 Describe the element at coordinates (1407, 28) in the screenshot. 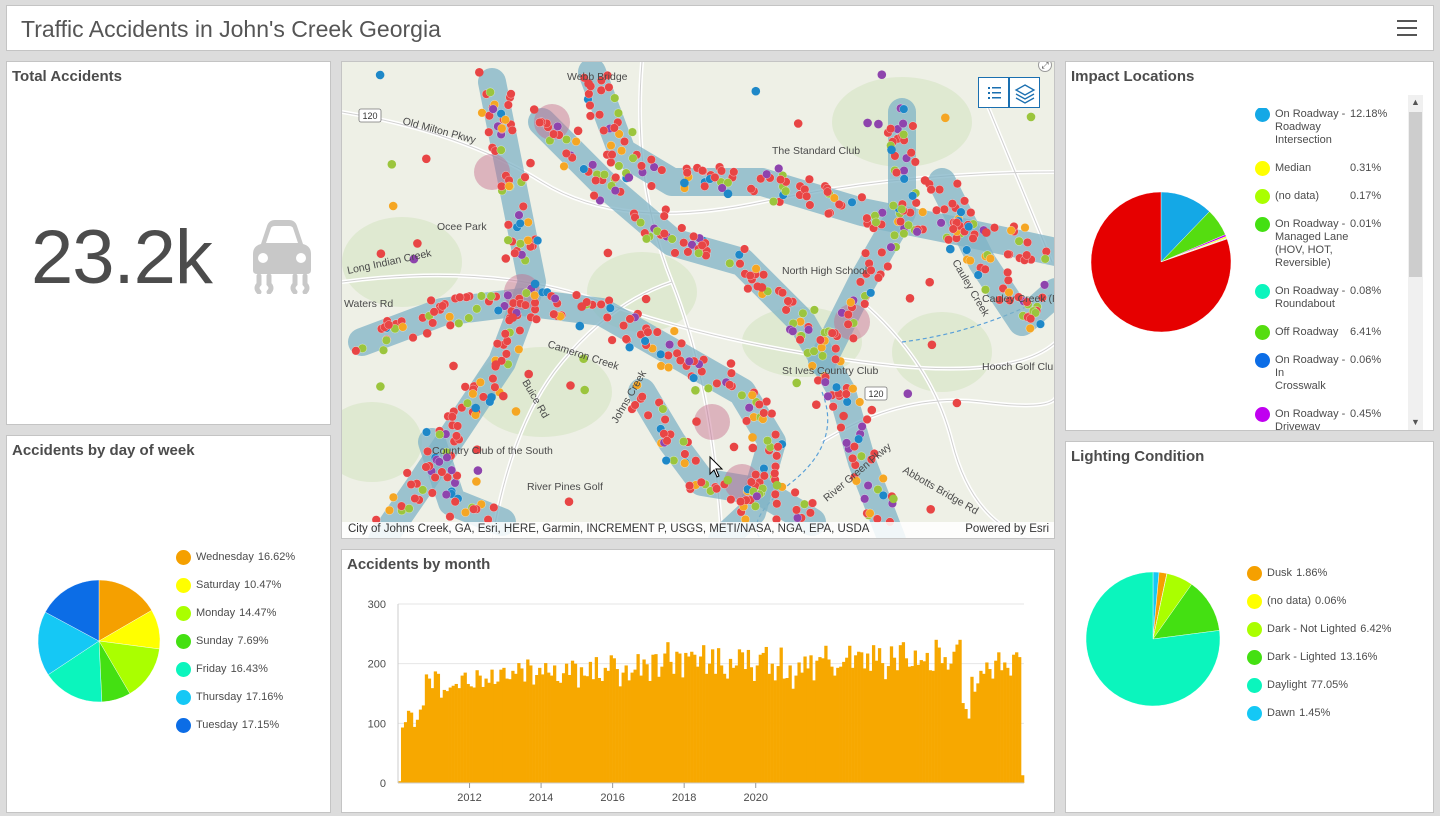

I see `menu-icon` at that location.